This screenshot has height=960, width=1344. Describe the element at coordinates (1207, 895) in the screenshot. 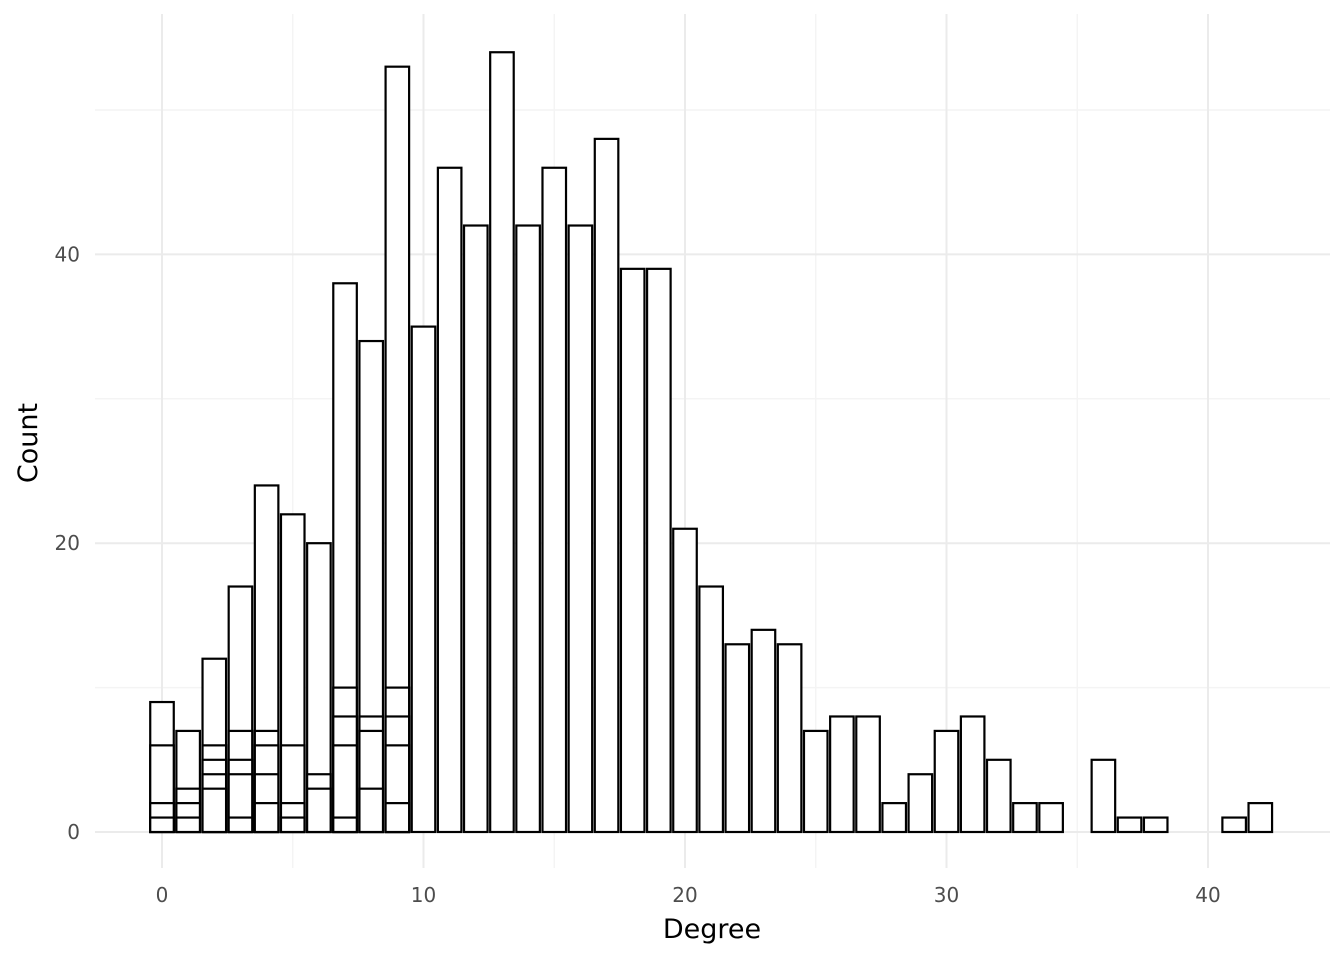

I see `x-tick-label: 40` at that location.